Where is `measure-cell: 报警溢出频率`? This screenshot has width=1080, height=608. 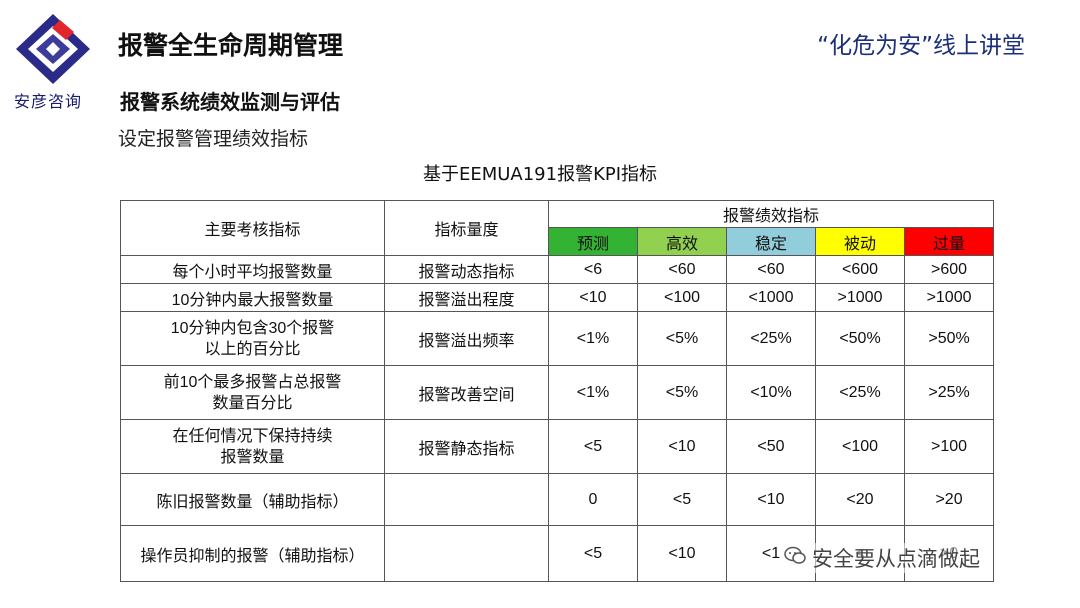
measure-cell: 报警溢出频率 is located at coordinates (466, 338).